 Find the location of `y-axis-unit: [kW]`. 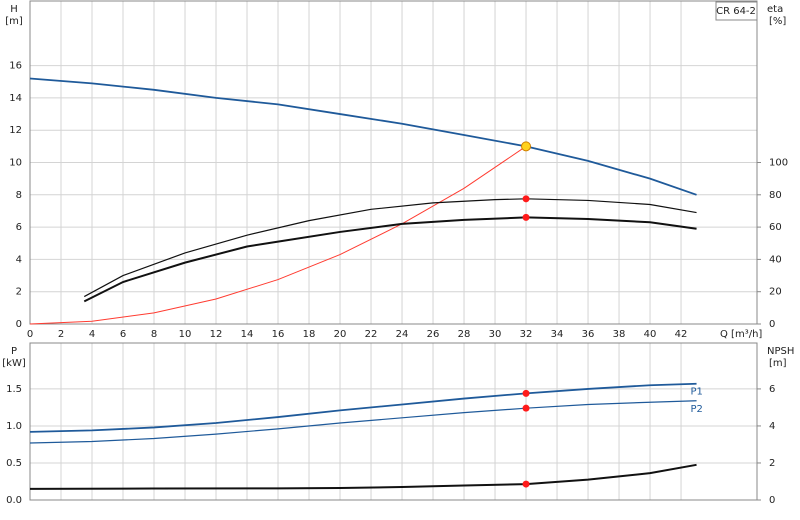

y-axis-unit: [kW] is located at coordinates (14, 363).